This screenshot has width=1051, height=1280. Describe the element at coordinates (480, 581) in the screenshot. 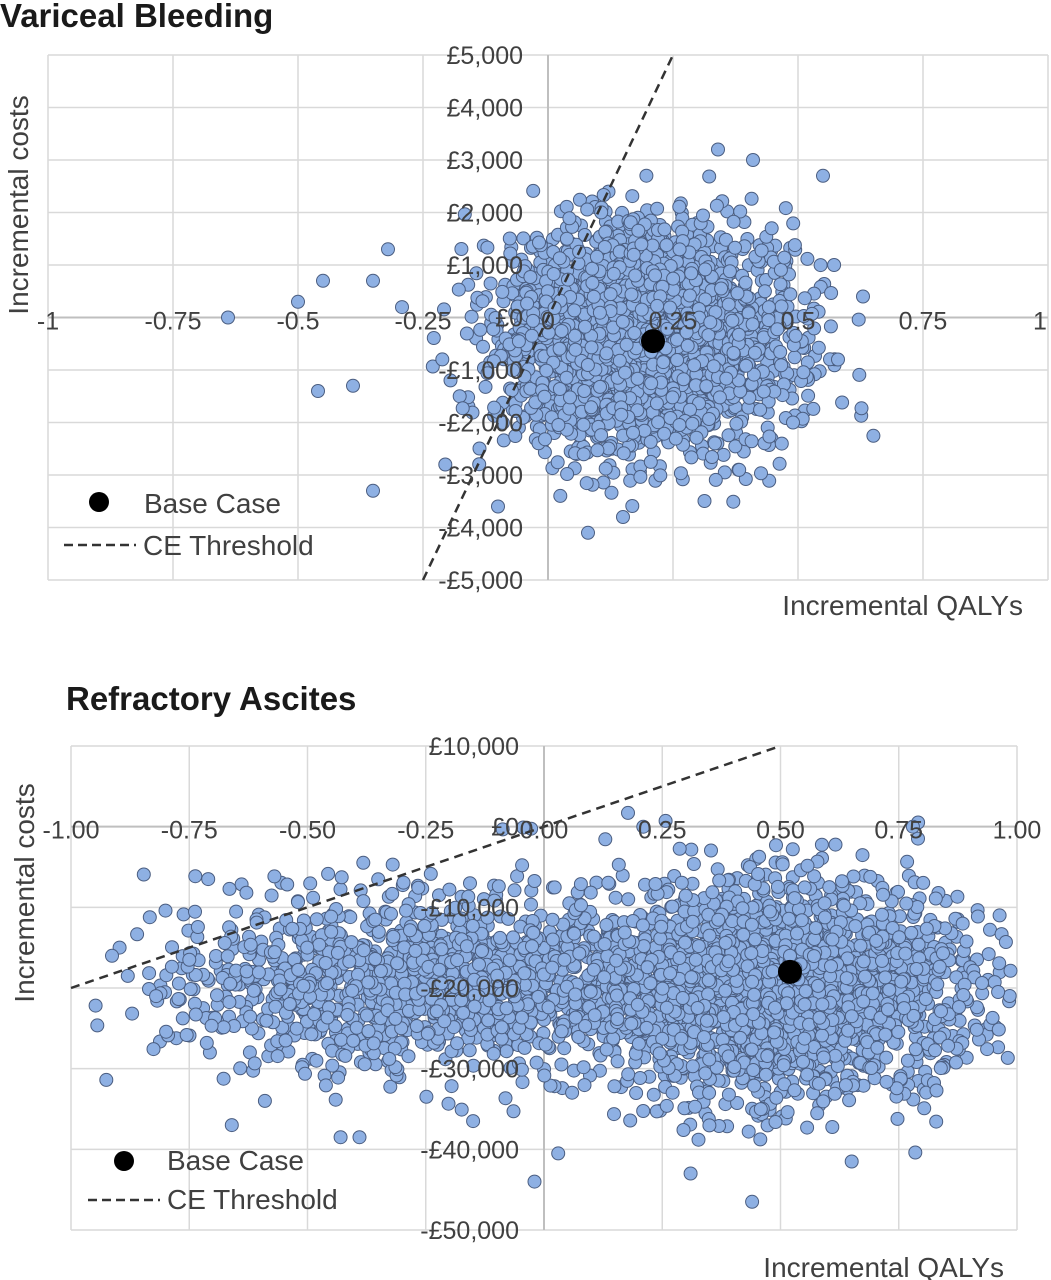

I see `y-tick-label: -£5,000` at that location.